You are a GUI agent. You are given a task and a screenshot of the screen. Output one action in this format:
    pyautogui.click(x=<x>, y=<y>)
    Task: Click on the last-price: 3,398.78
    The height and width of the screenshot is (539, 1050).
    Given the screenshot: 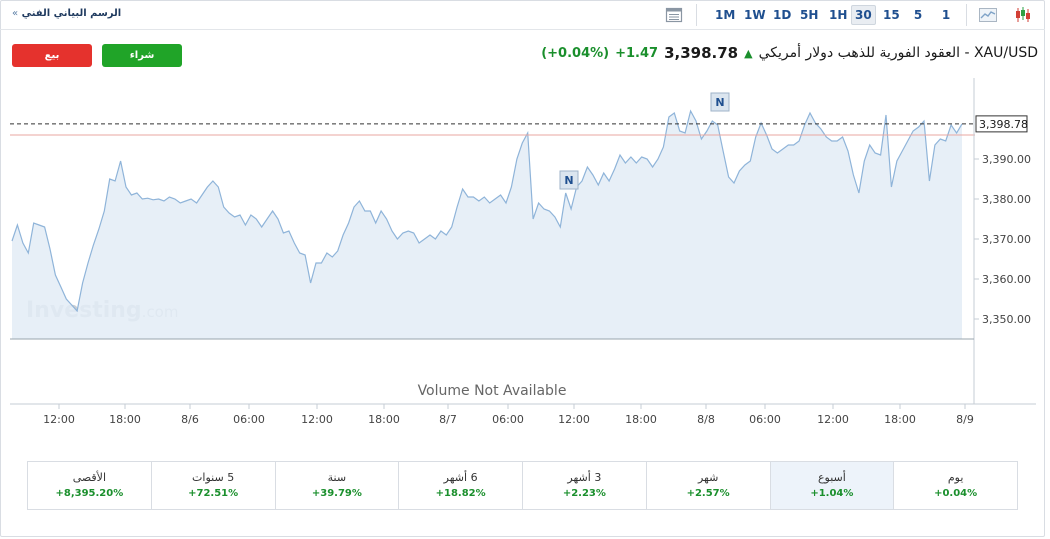 What is the action you would take?
    pyautogui.click(x=701, y=53)
    